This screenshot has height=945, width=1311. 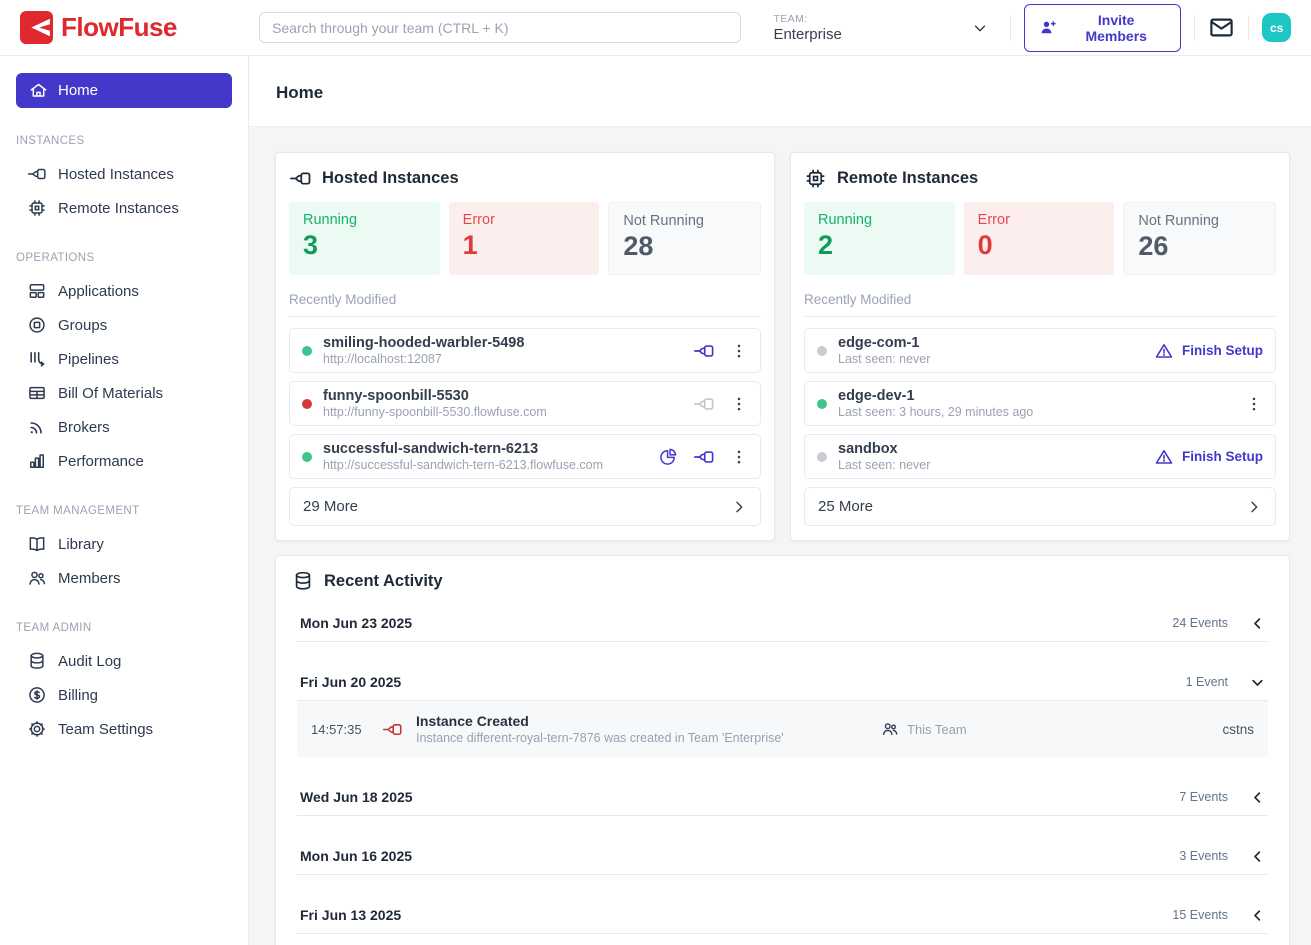 I want to click on team-chevron-down-icon, so click(x=980, y=28).